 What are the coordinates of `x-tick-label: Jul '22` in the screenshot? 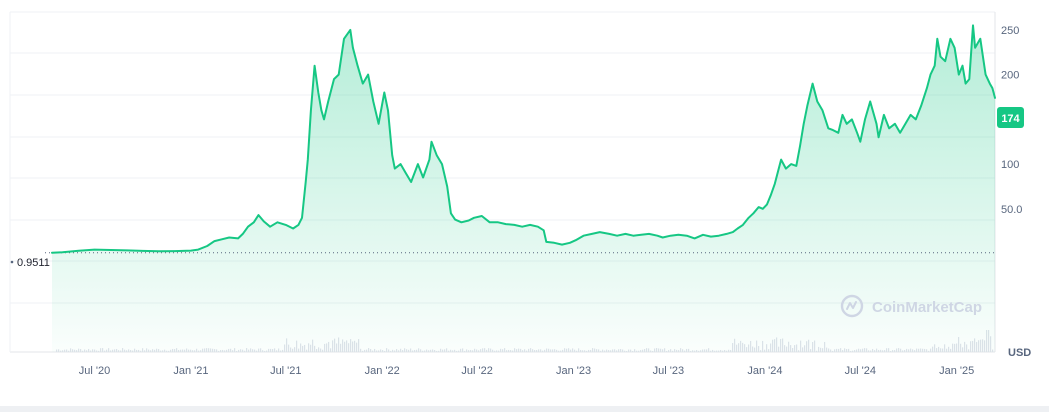 It's located at (476, 371).